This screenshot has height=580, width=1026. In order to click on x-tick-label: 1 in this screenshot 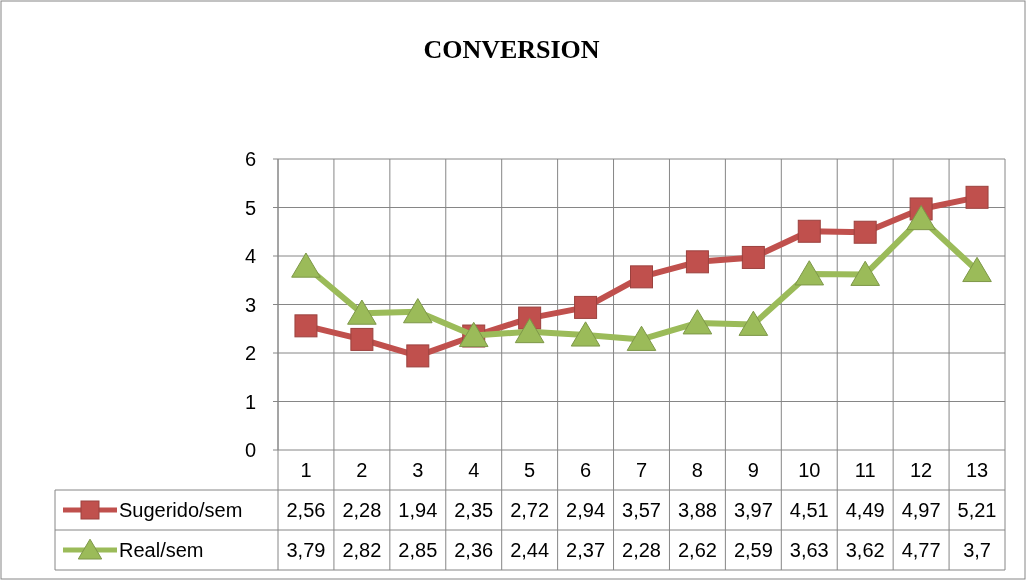, I will do `click(306, 470)`.